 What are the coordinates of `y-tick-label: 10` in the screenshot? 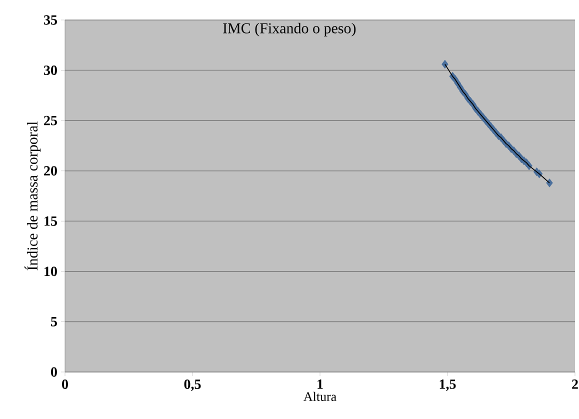 It's located at (50, 271).